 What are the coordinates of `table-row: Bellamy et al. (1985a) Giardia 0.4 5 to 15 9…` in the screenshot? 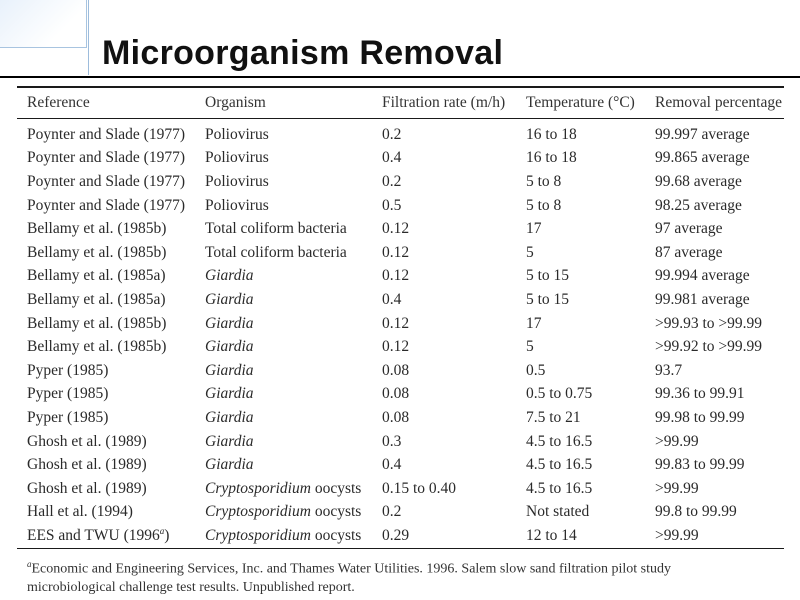 It's located at (400, 300).